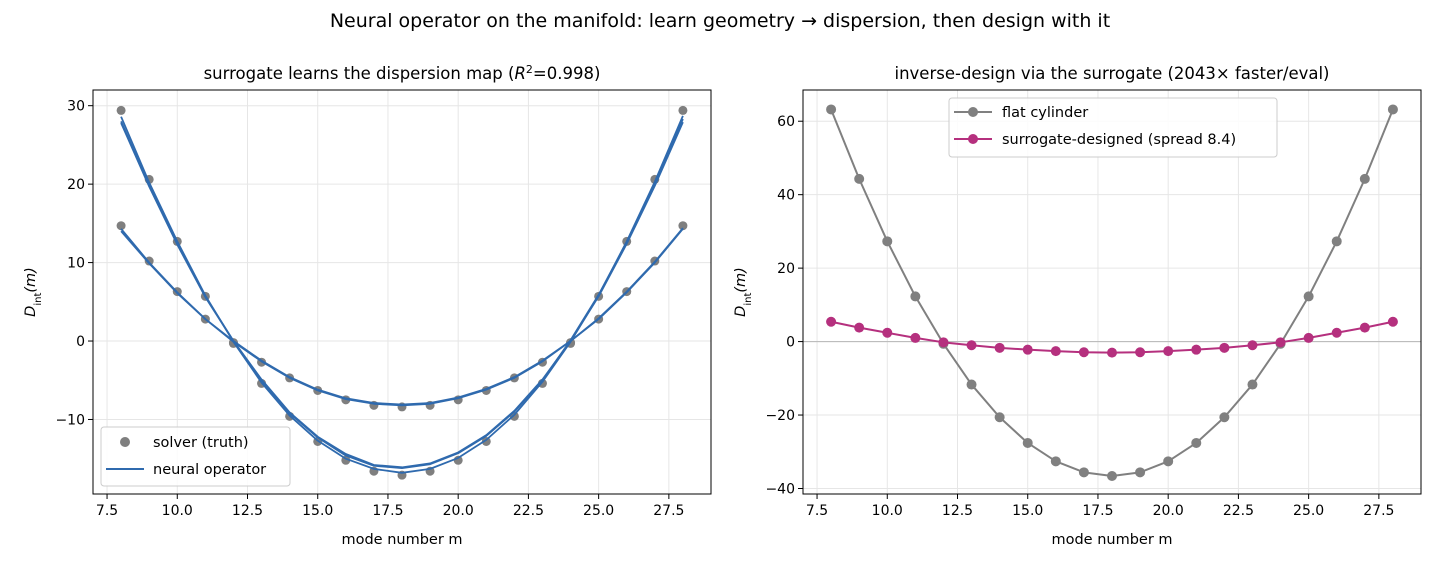  What do you see at coordinates (817, 511) in the screenshot?
I see `right-x-tick-label: 7.5` at bounding box center [817, 511].